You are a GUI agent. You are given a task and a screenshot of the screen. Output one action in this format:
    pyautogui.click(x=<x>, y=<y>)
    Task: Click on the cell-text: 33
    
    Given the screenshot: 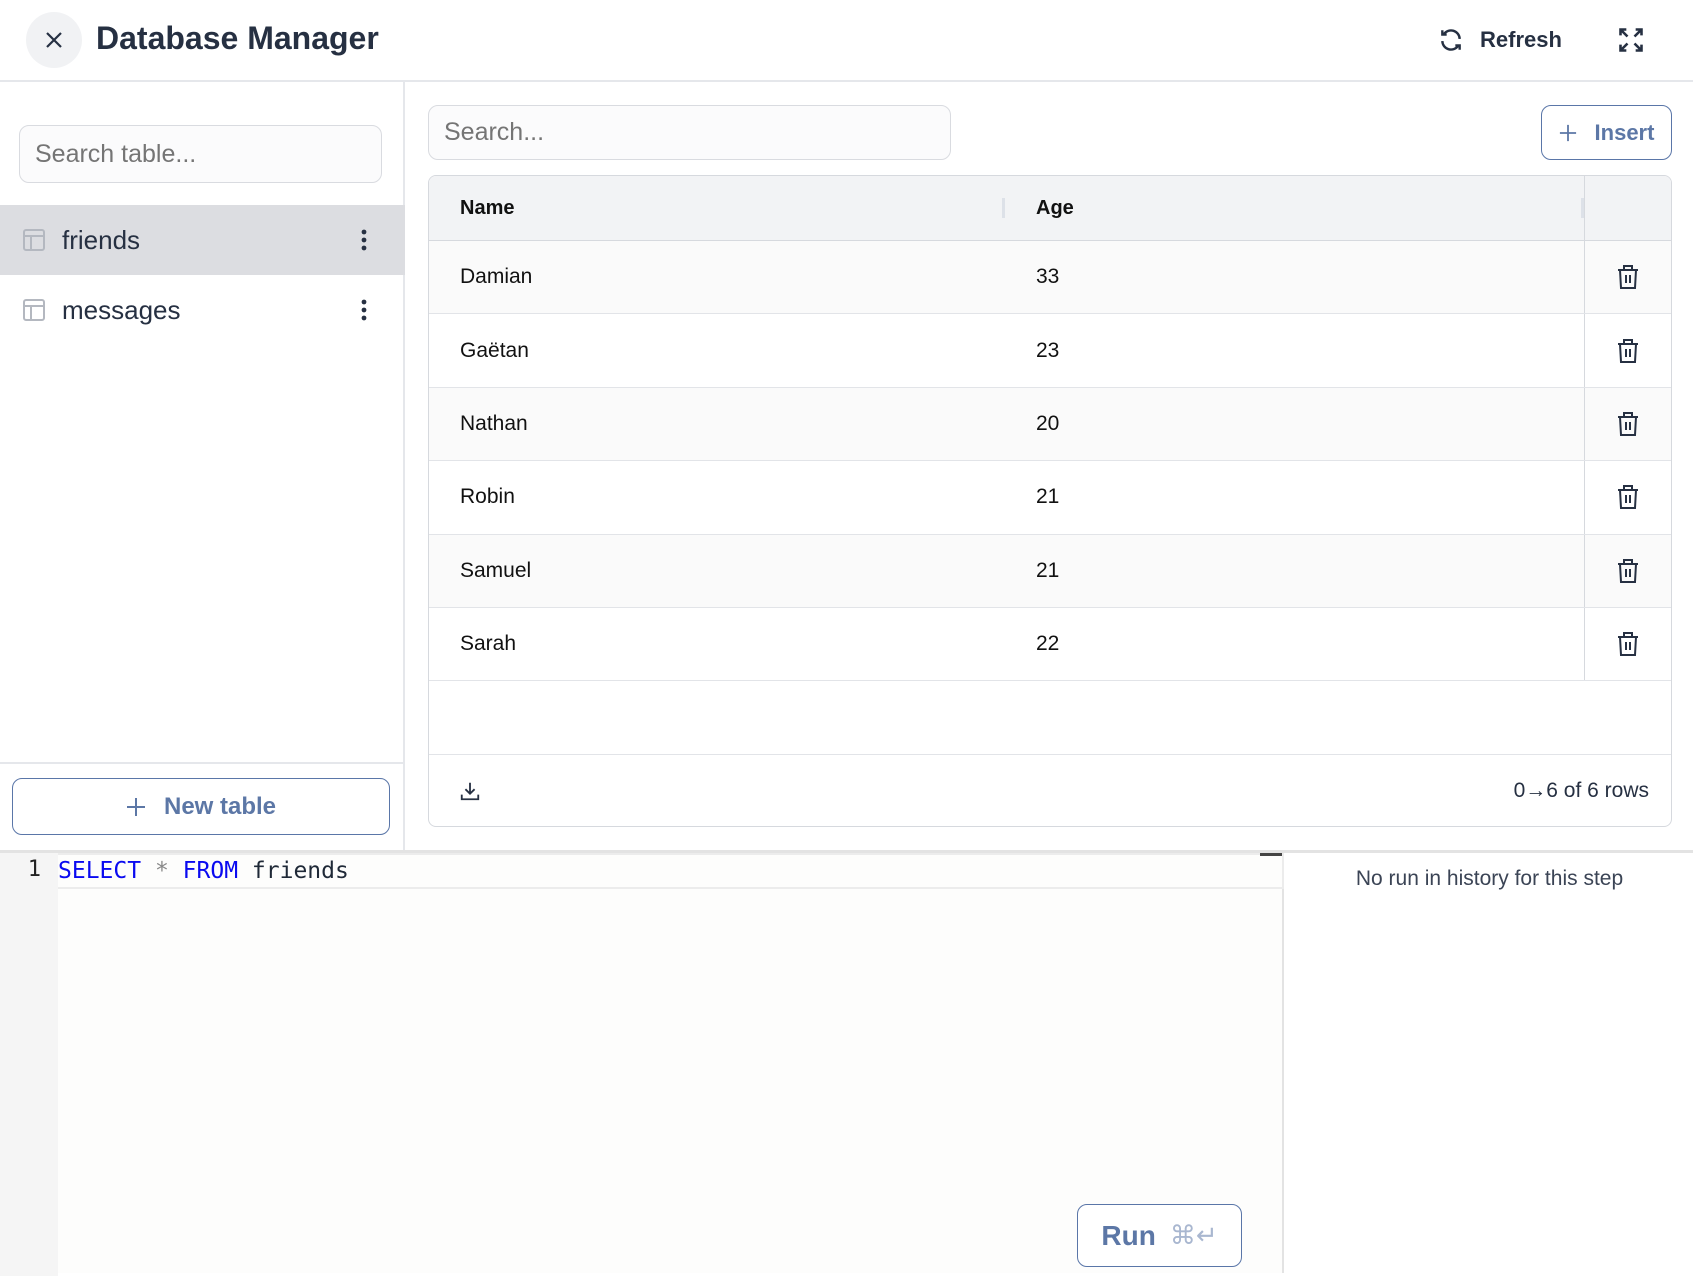 What is the action you would take?
    pyautogui.click(x=1048, y=277)
    